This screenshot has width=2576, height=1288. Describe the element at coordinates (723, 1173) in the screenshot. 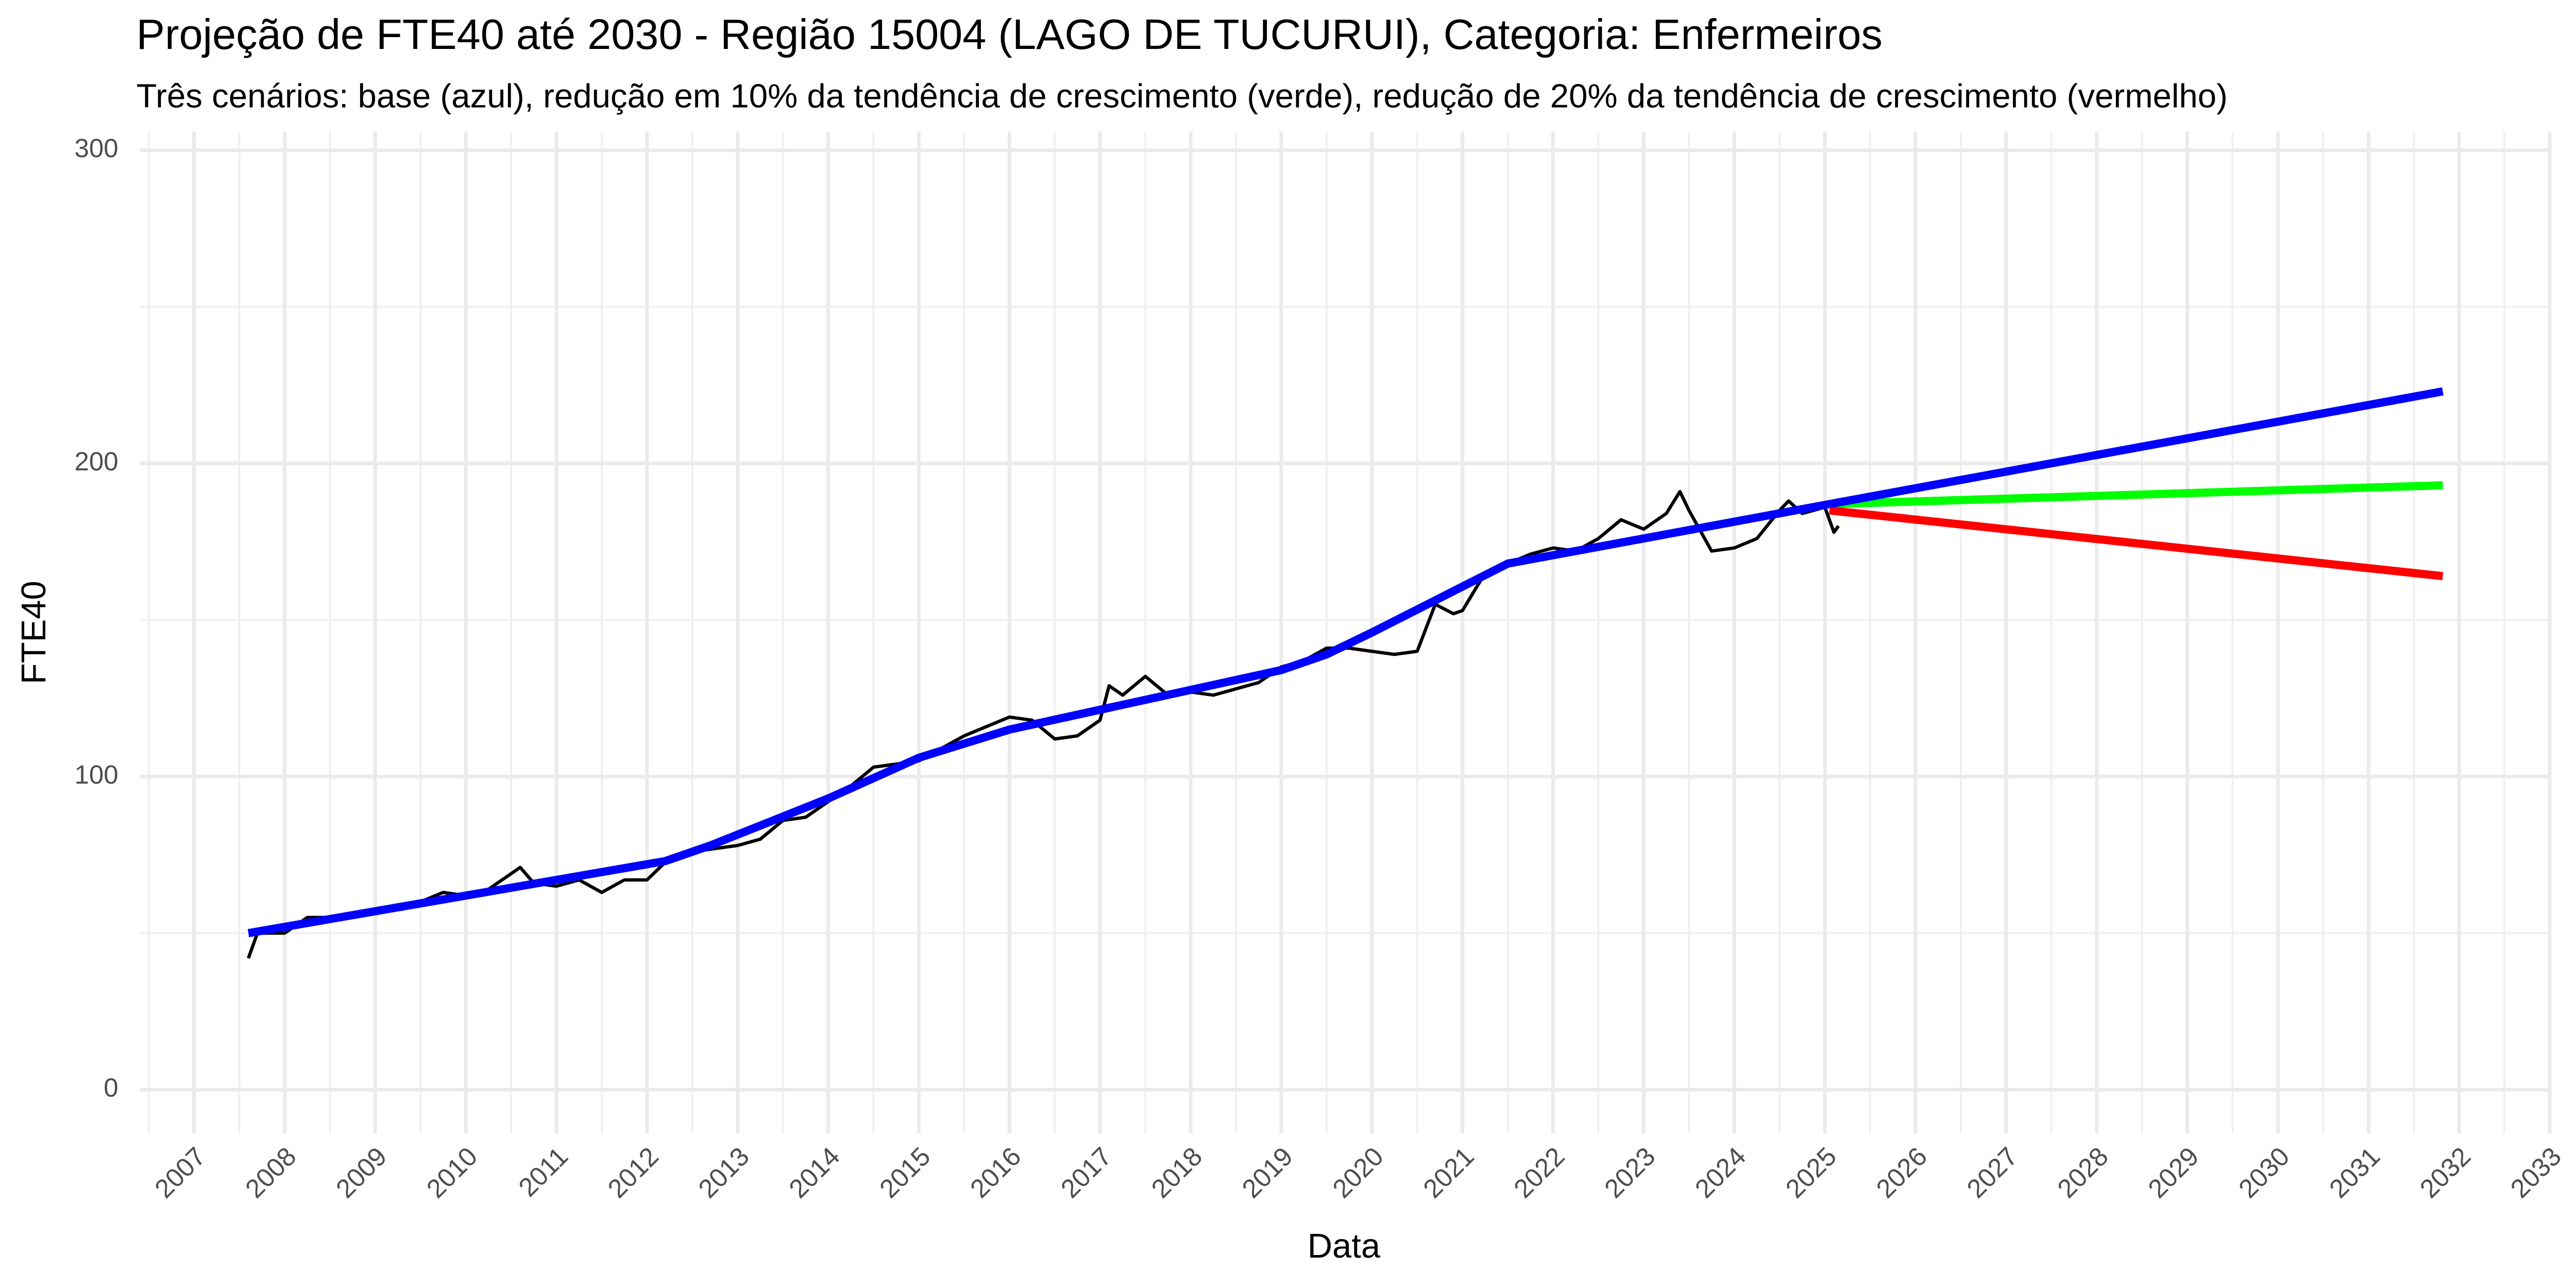

I see `x-tick-label: 2013` at that location.